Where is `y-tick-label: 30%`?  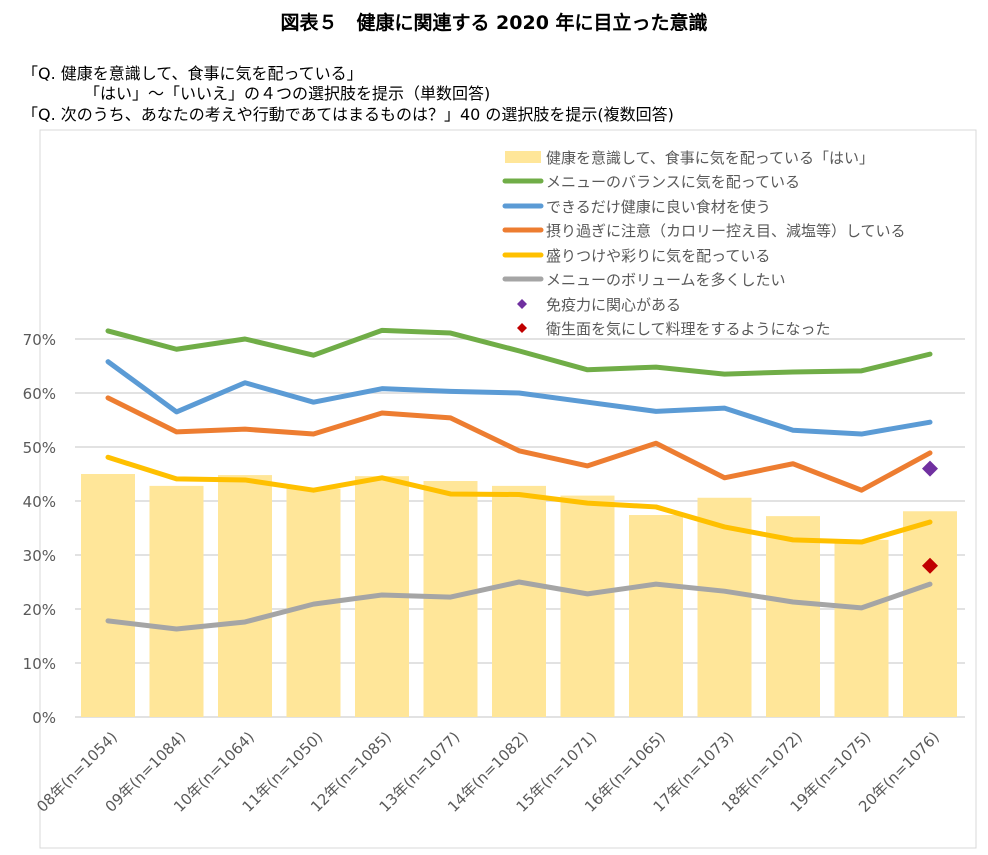 y-tick-label: 30% is located at coordinates (39, 556).